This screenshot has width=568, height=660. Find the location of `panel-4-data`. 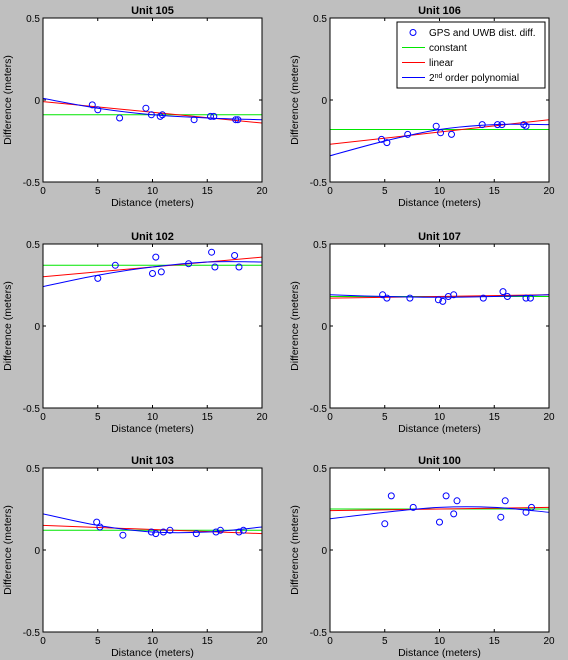

panel-4-data is located at coordinates (439, 296).